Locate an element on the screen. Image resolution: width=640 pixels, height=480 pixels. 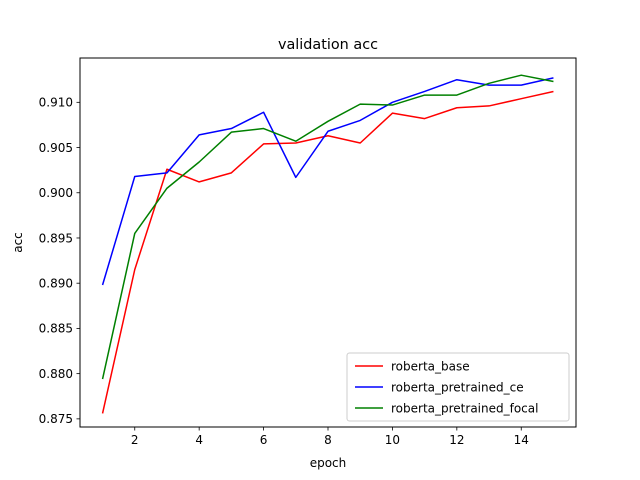
y-tick-label: 0.900 is located at coordinates (56, 193).